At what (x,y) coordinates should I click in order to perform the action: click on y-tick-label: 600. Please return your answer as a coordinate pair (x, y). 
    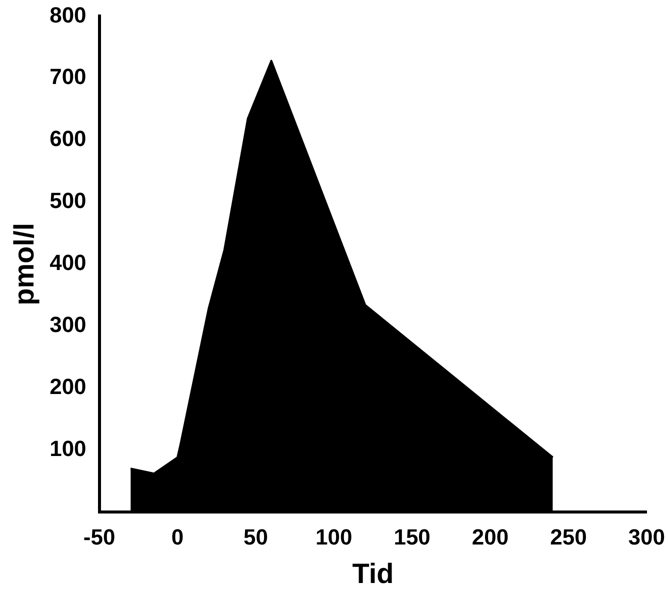
    Looking at the image, I should click on (68, 139).